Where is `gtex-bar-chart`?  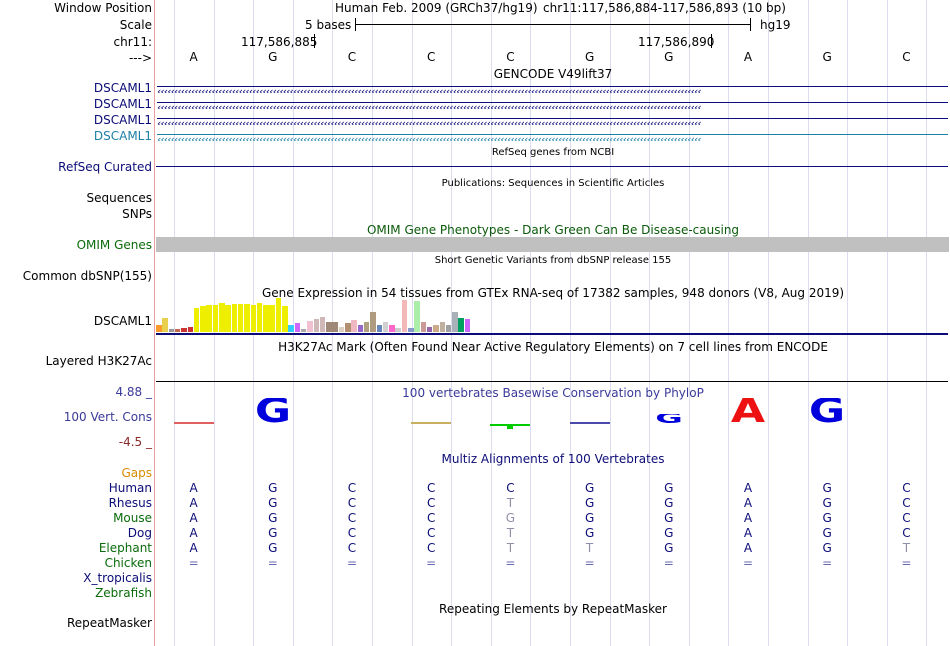 gtex-bar-chart is located at coordinates (346, 315).